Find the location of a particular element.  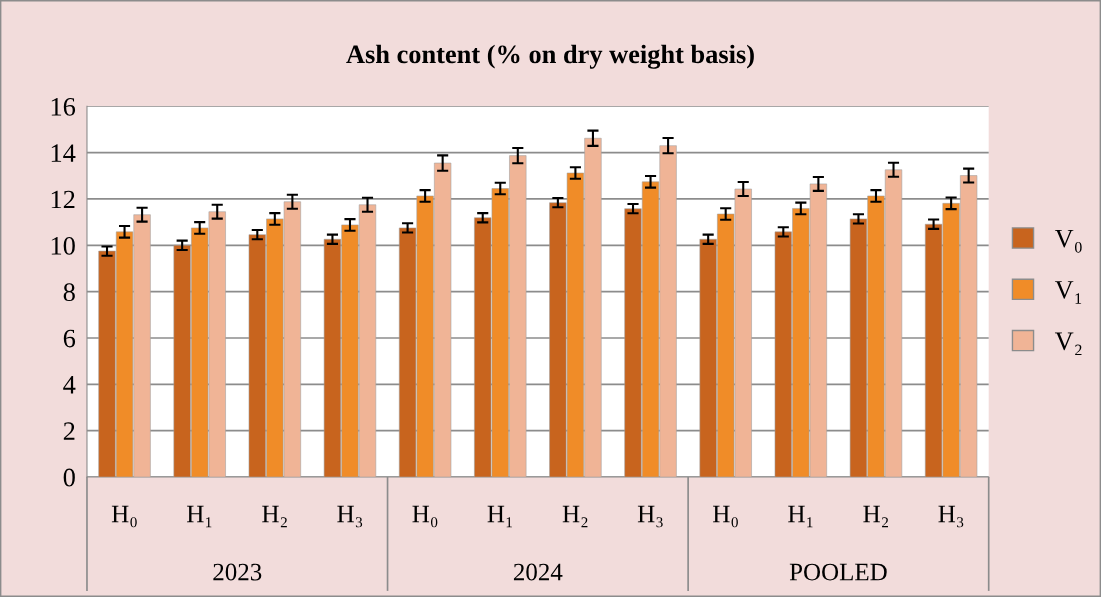

y-tick-label: 16 is located at coordinates (63, 106).